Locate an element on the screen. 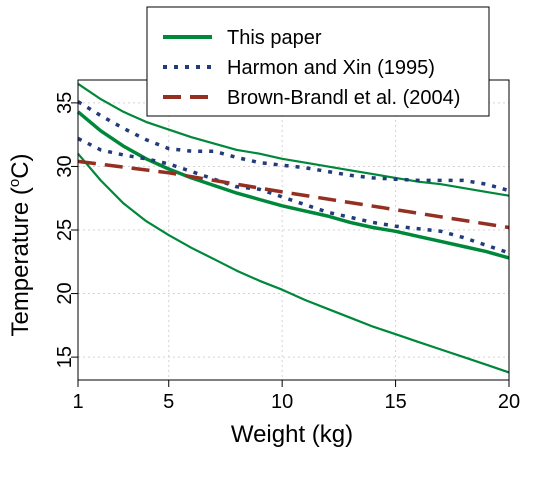 This screenshot has height=479, width=548. x-axis: 1 5 10 15 20 is located at coordinates (296, 396).